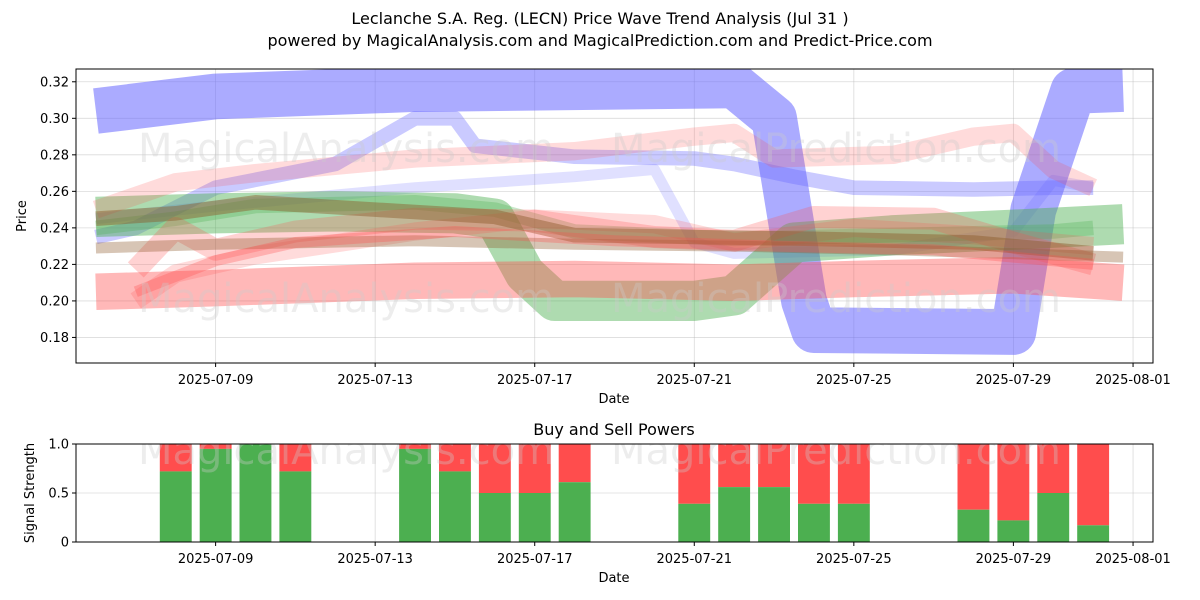  Describe the element at coordinates (58, 494) in the screenshot. I see `1-ytick-label: 0.5` at that location.